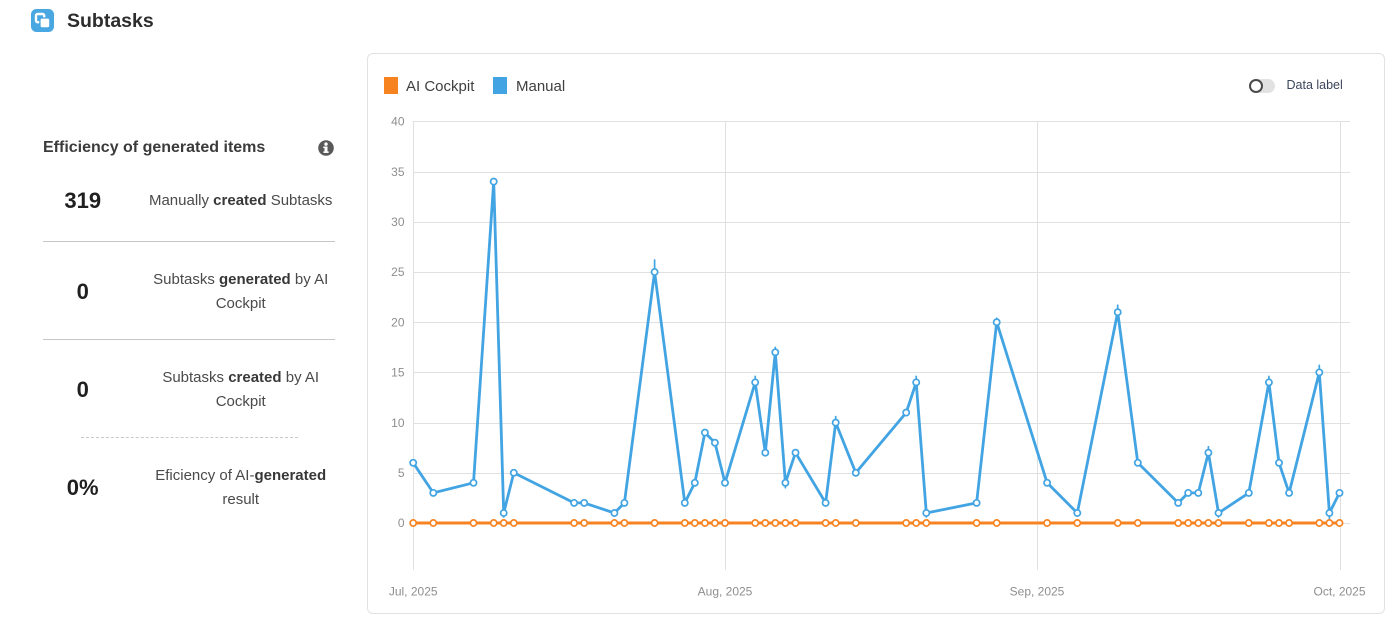 The image size is (1386, 619). I want to click on svg-text: 30, so click(398, 222).